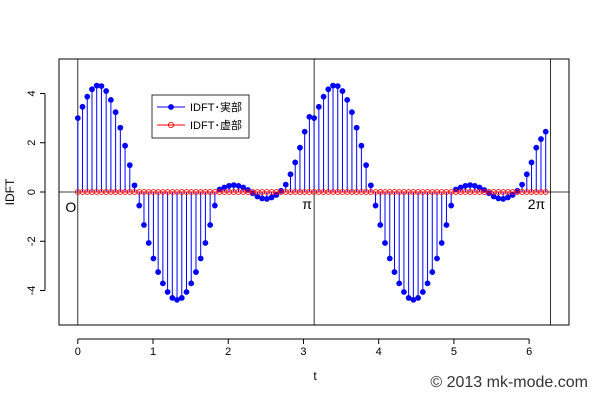  I want to click on annotation-label: π, so click(307, 204).